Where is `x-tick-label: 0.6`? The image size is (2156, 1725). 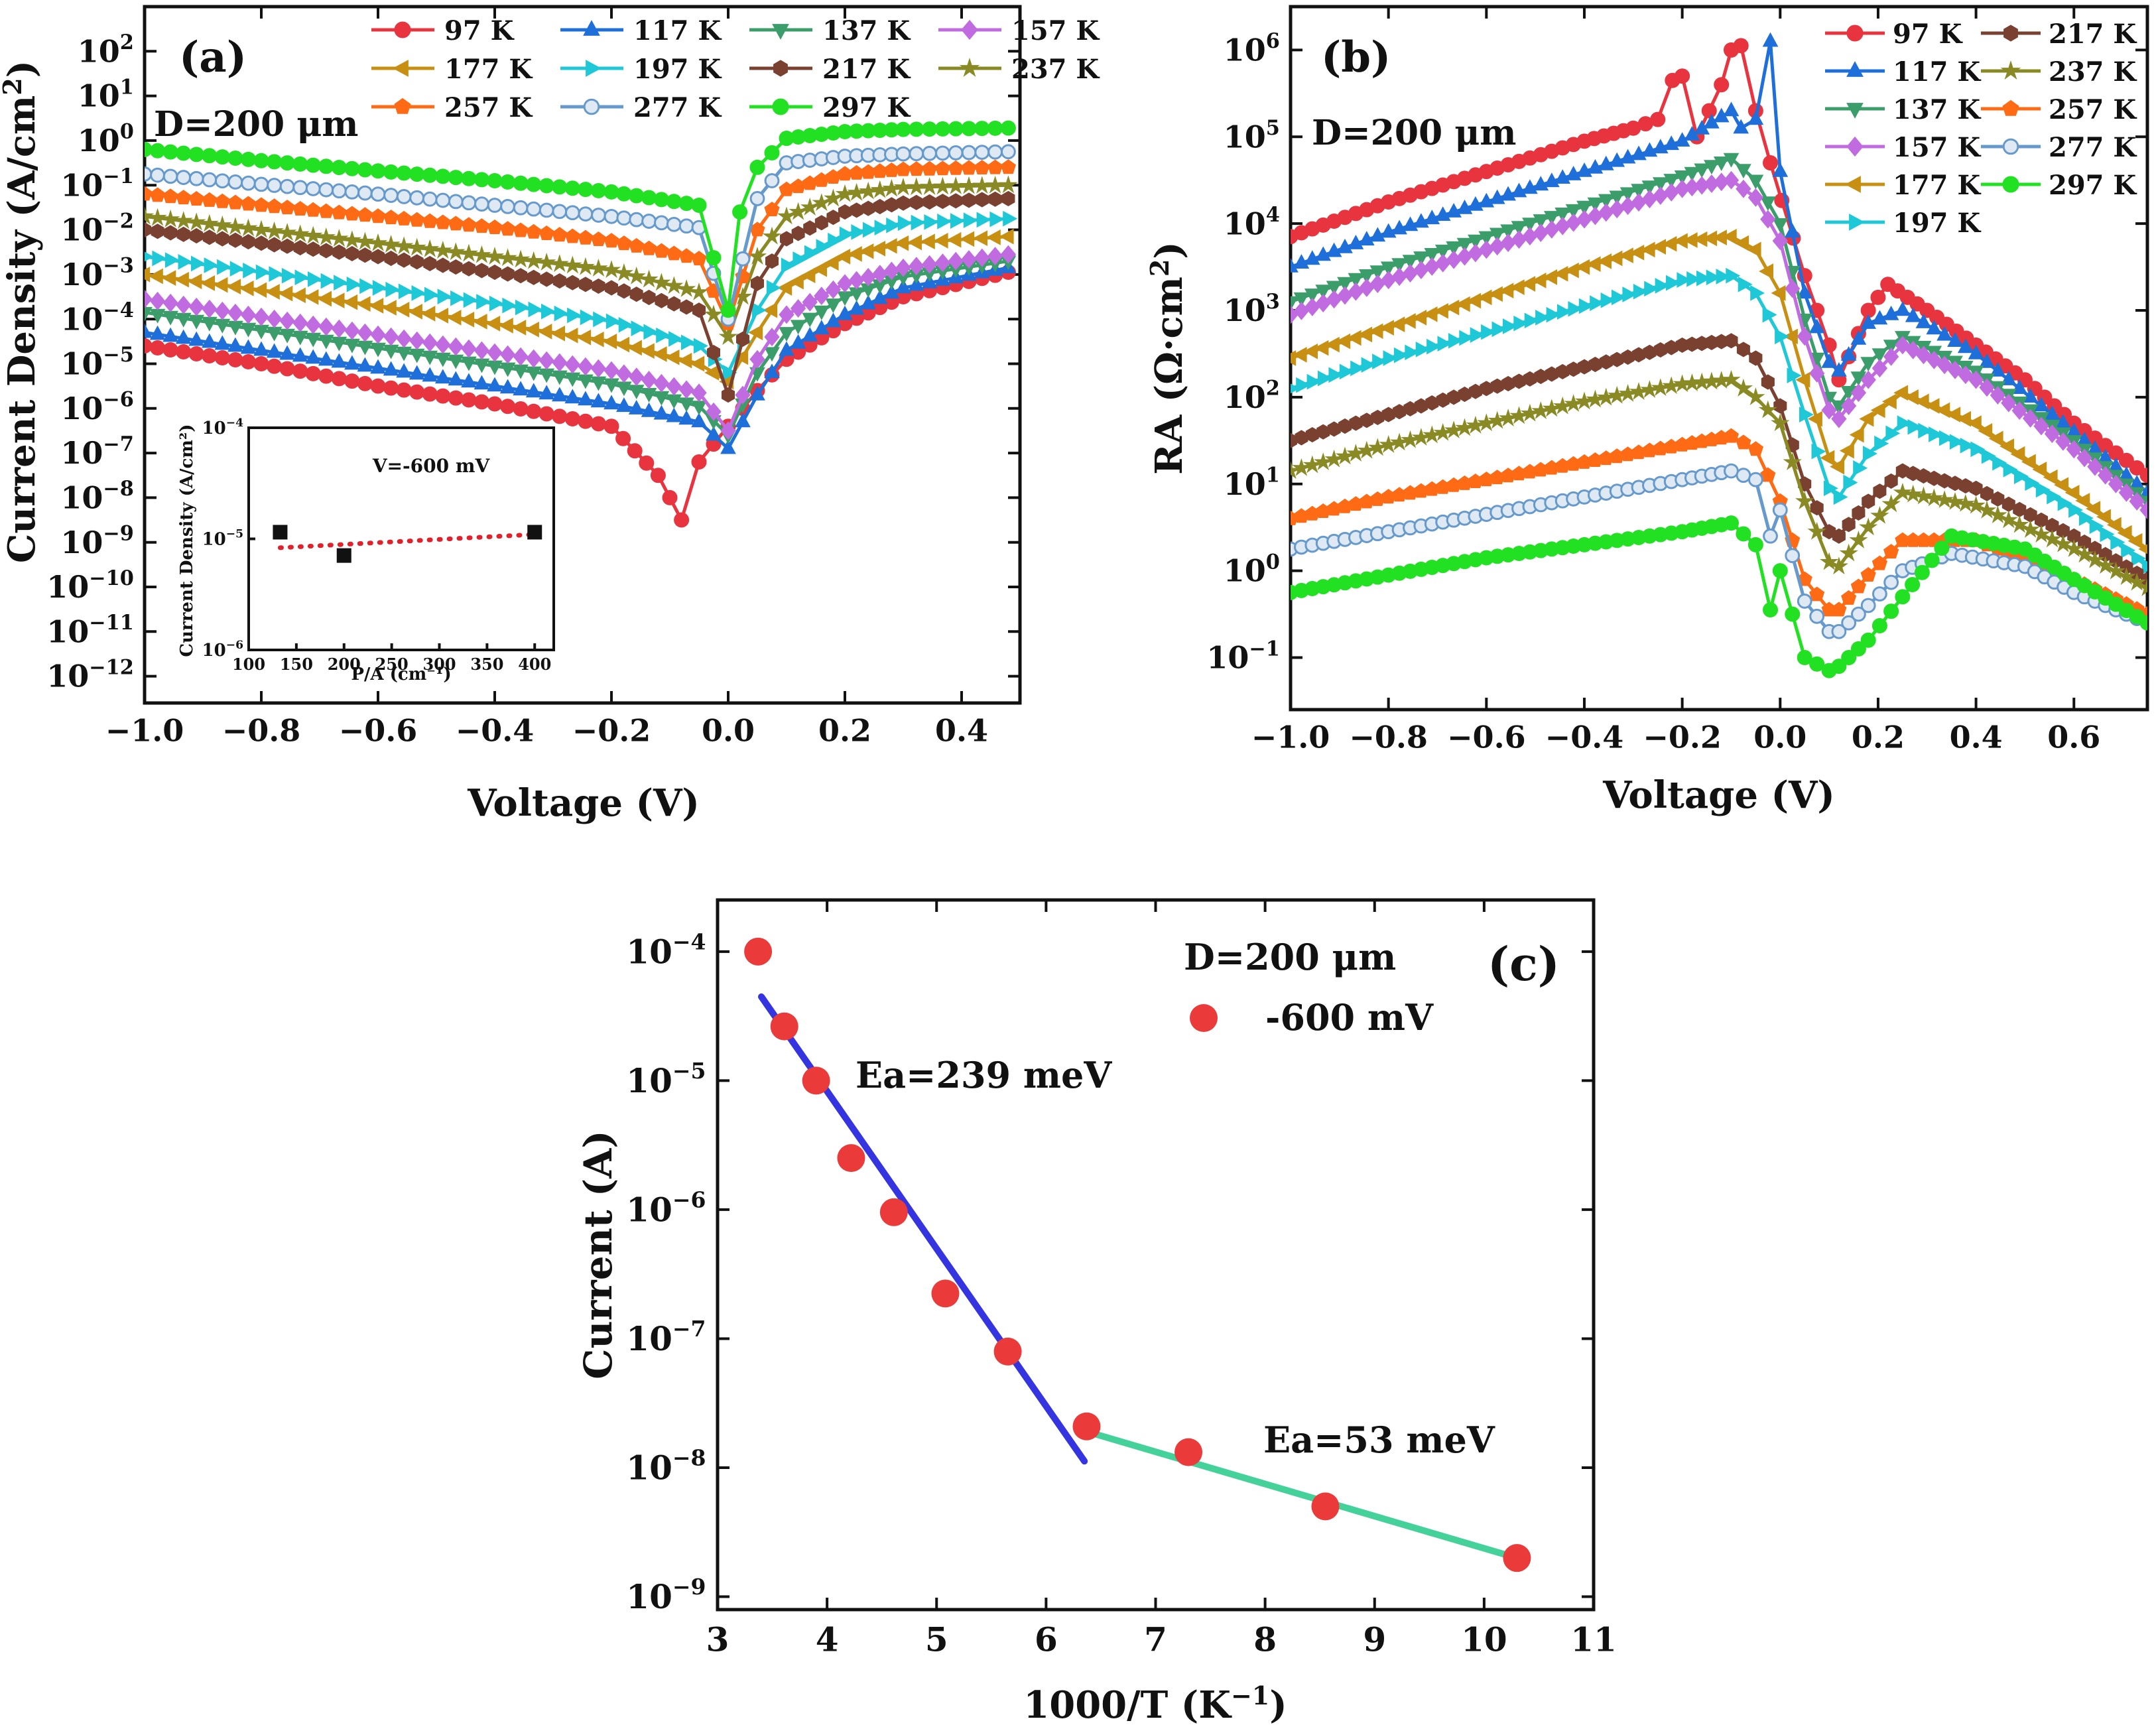 x-tick-label: 0.6 is located at coordinates (2073, 737).